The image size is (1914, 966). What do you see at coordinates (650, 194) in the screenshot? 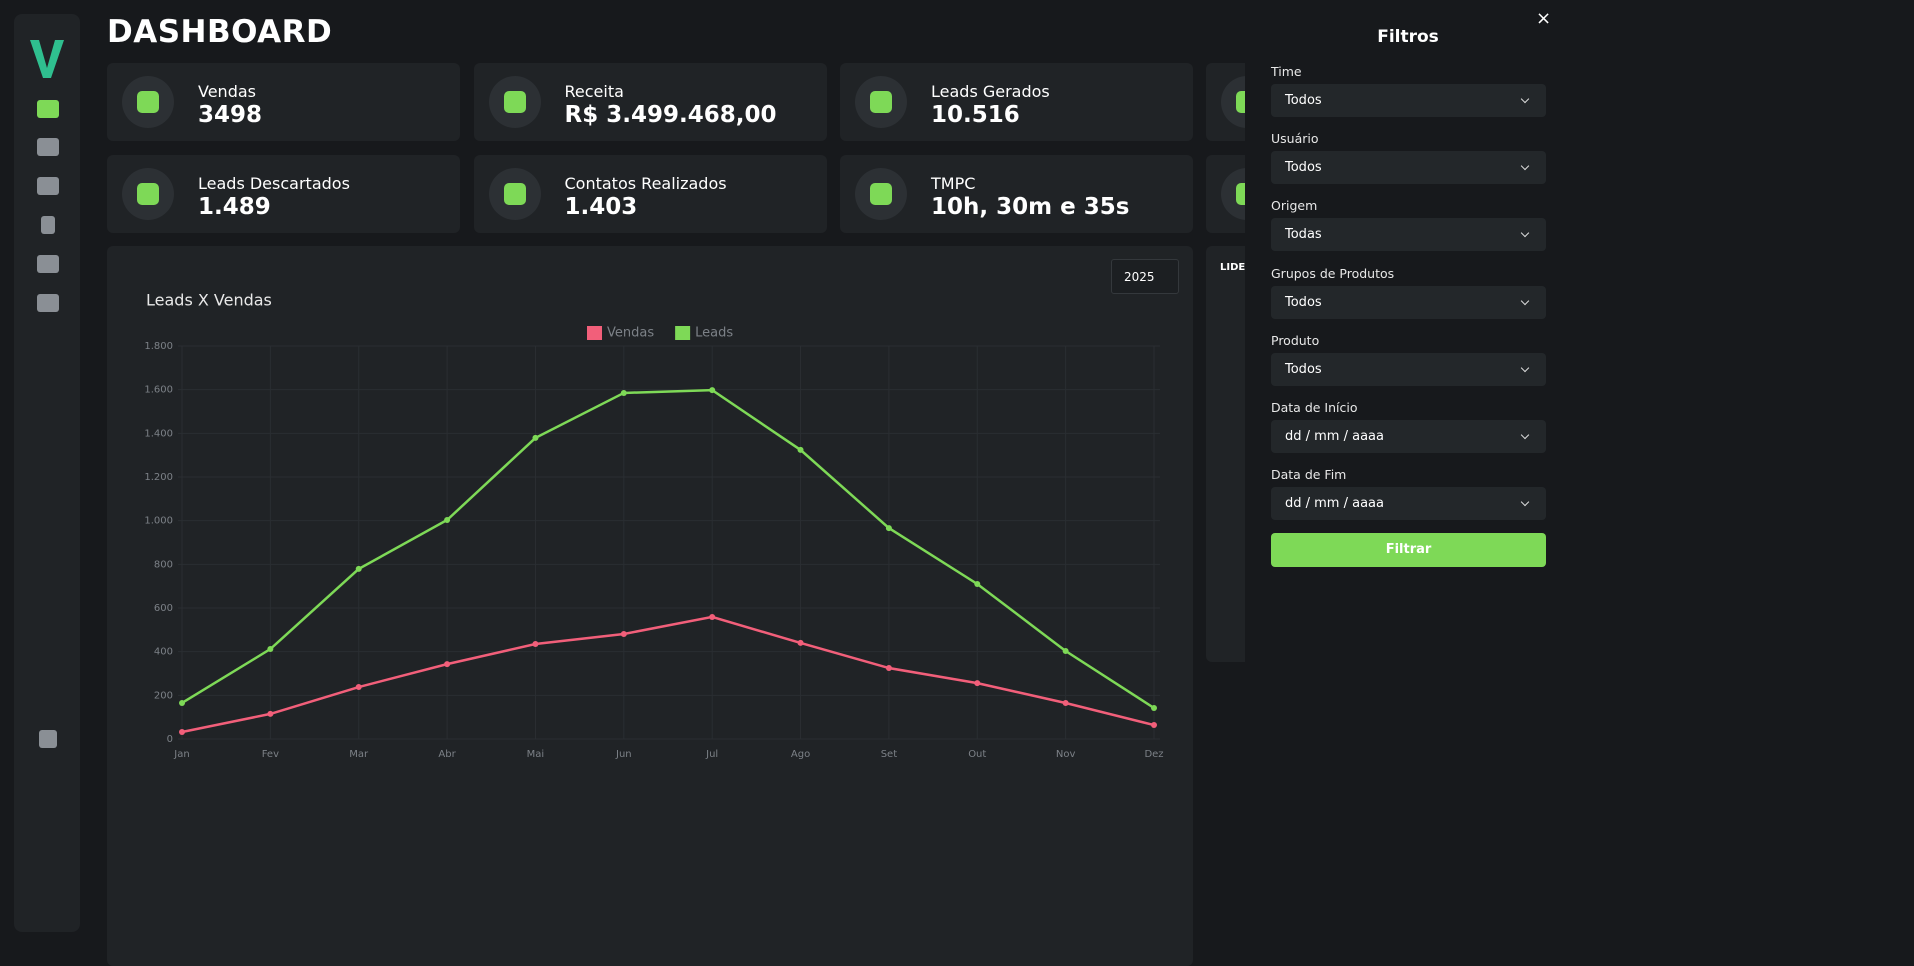
I see `stat-card: Contatos Realizados 1.403` at bounding box center [650, 194].